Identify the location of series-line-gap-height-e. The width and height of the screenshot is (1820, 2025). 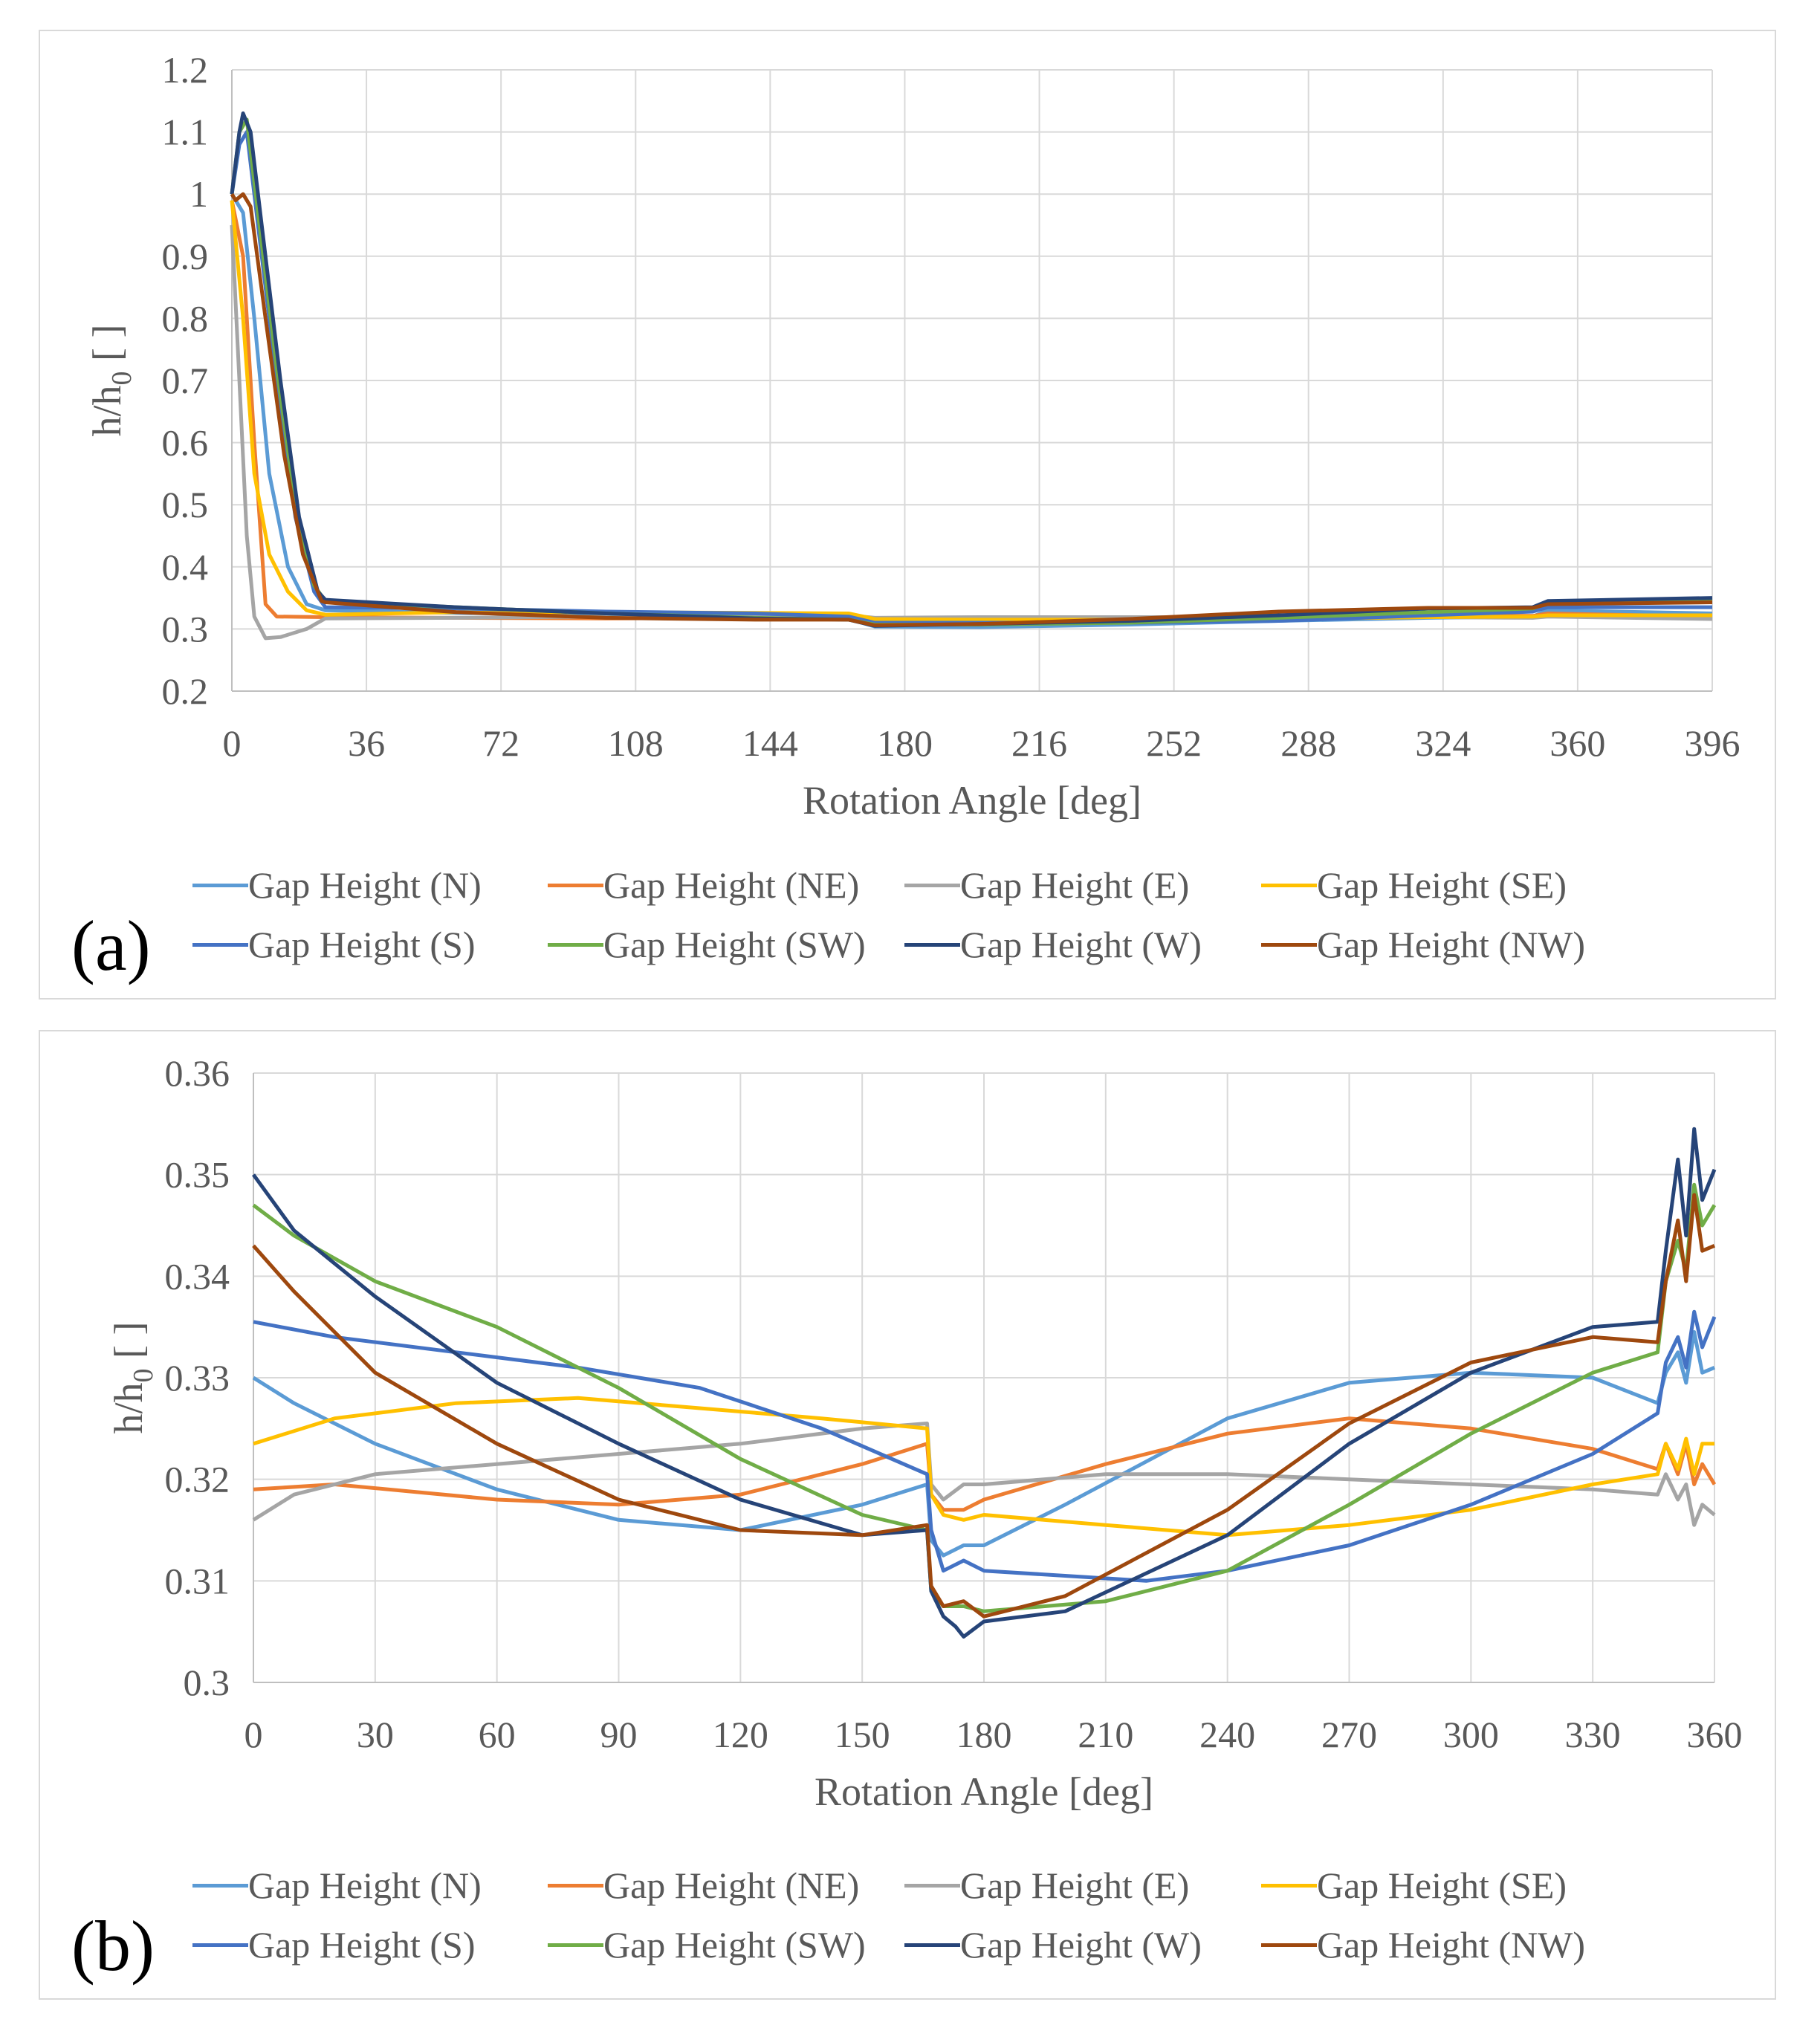
(984, 1474).